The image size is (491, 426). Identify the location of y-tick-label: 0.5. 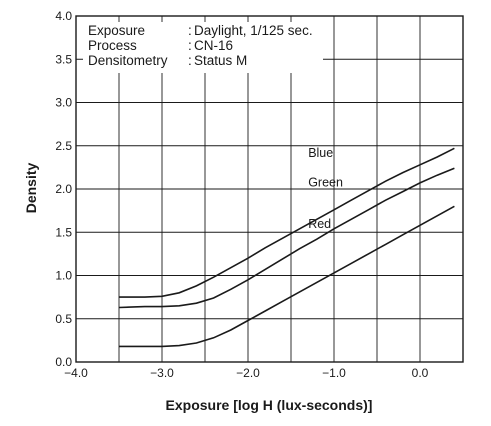
(63, 319).